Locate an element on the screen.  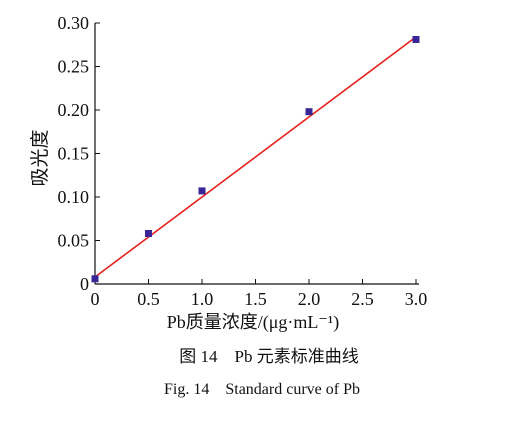
x-tick-label: 0.5 is located at coordinates (148, 299).